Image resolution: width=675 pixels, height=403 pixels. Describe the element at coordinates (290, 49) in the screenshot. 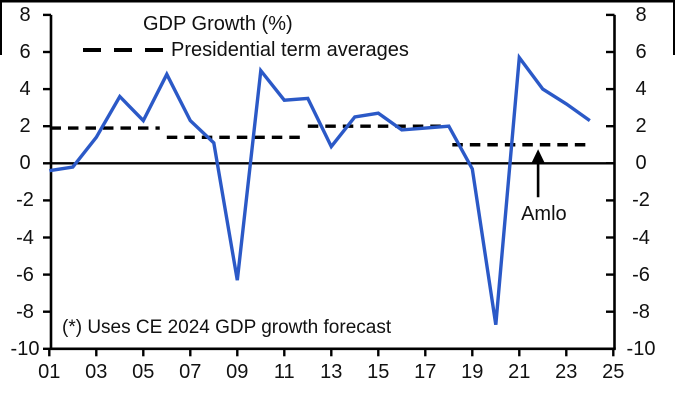

I see `legend-label-term-averages: Presidential term averages` at that location.